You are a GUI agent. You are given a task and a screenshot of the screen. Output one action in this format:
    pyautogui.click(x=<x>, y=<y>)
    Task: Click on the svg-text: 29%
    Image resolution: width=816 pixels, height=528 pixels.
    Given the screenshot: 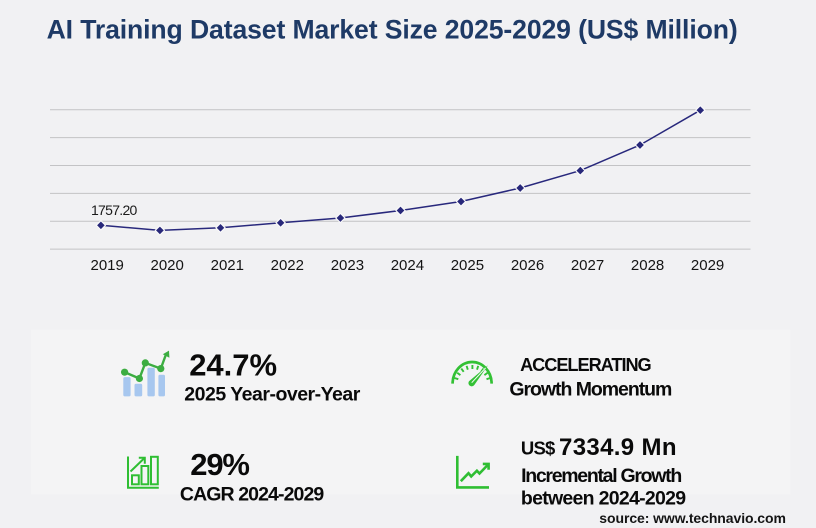 What is the action you would take?
    pyautogui.click(x=219, y=464)
    